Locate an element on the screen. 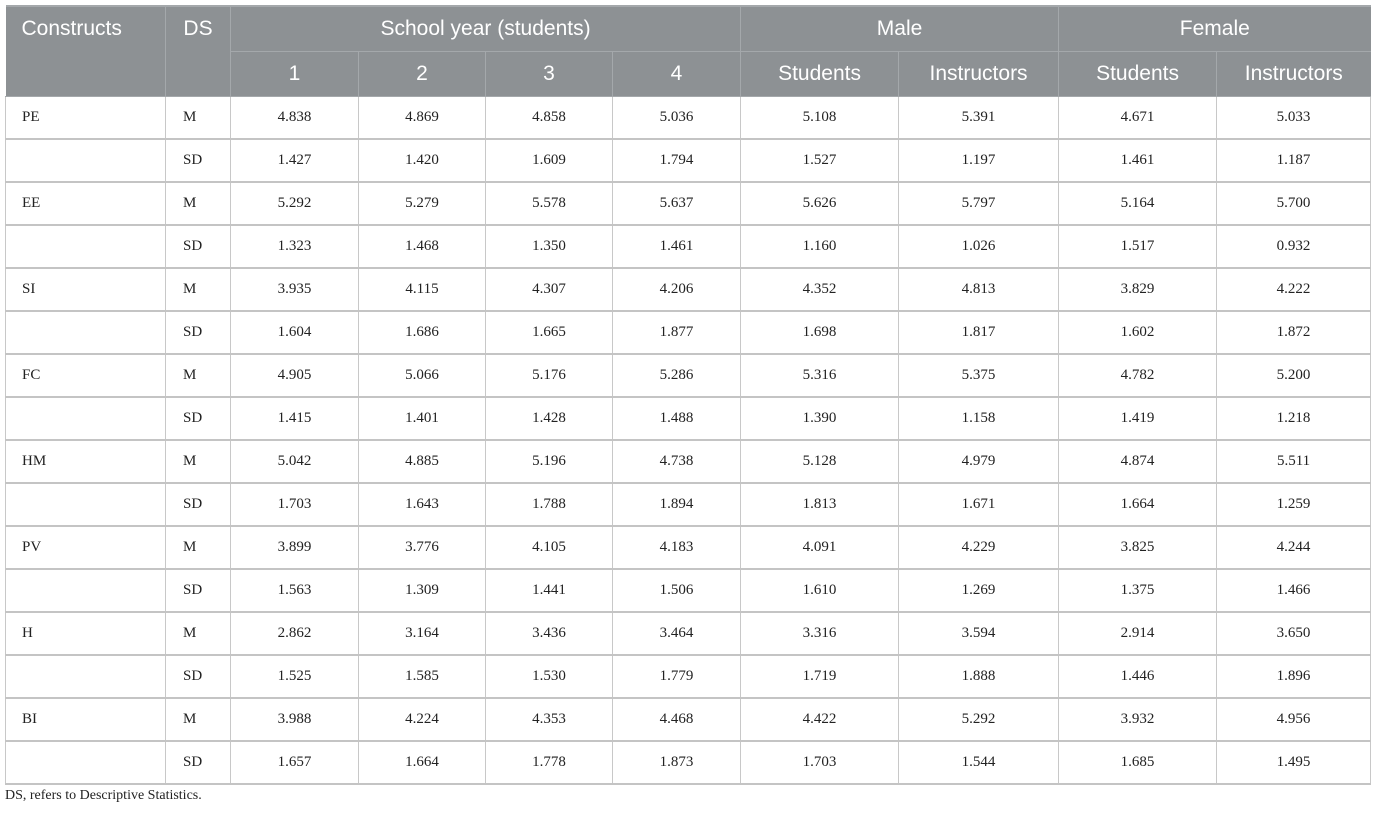 Image resolution: width=1379 pixels, height=814 pixels. value-cell: 1.468 is located at coordinates (422, 246).